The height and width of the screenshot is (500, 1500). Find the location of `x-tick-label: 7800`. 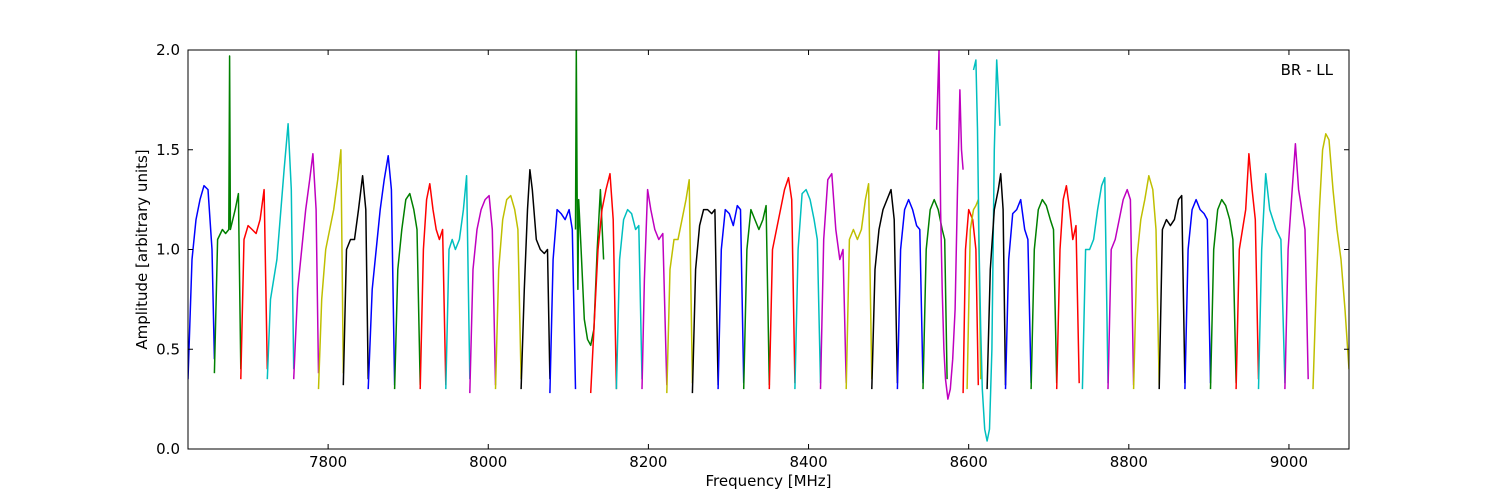

x-tick-label: 7800 is located at coordinates (328, 462).